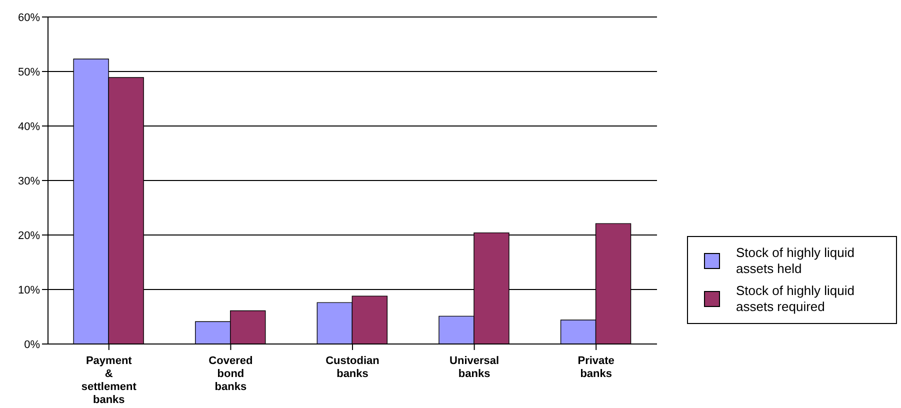  Describe the element at coordinates (29, 72) in the screenshot. I see `y-tick-label: 50%` at that location.